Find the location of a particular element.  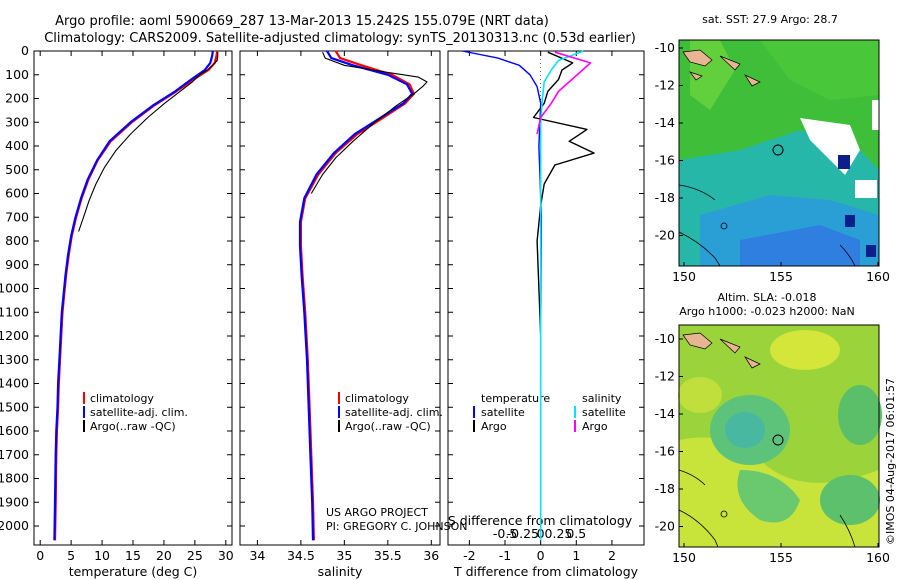

x-tick-label: 34 is located at coordinates (257, 555).